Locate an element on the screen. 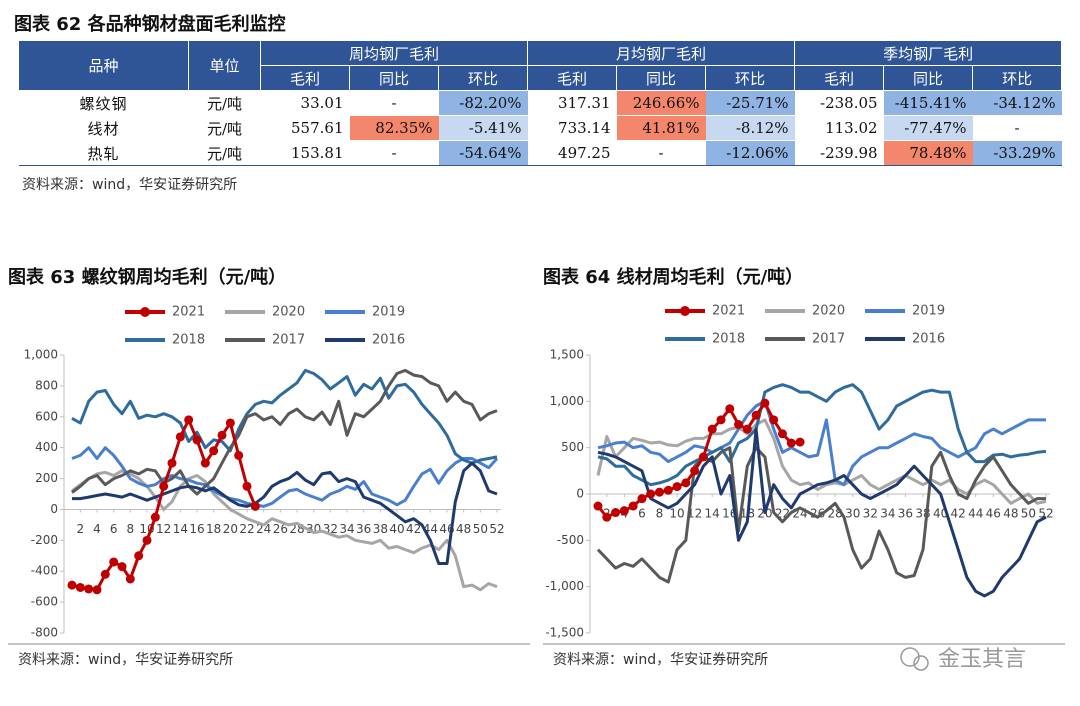 The width and height of the screenshot is (1080, 706). x-tick-label: 20 is located at coordinates (230, 529).